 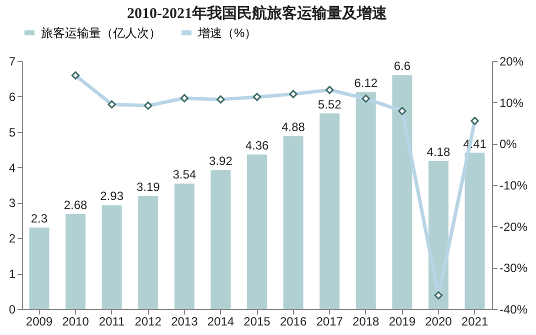 I want to click on y-tick-label: 2, so click(x=12, y=239).